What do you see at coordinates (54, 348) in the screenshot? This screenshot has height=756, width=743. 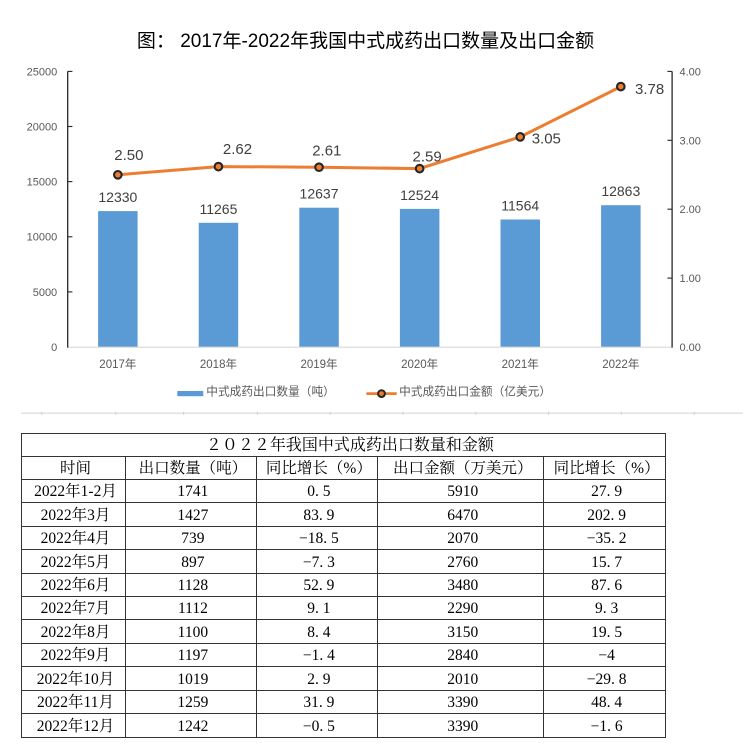 I see `svg-text: 0` at bounding box center [54, 348].